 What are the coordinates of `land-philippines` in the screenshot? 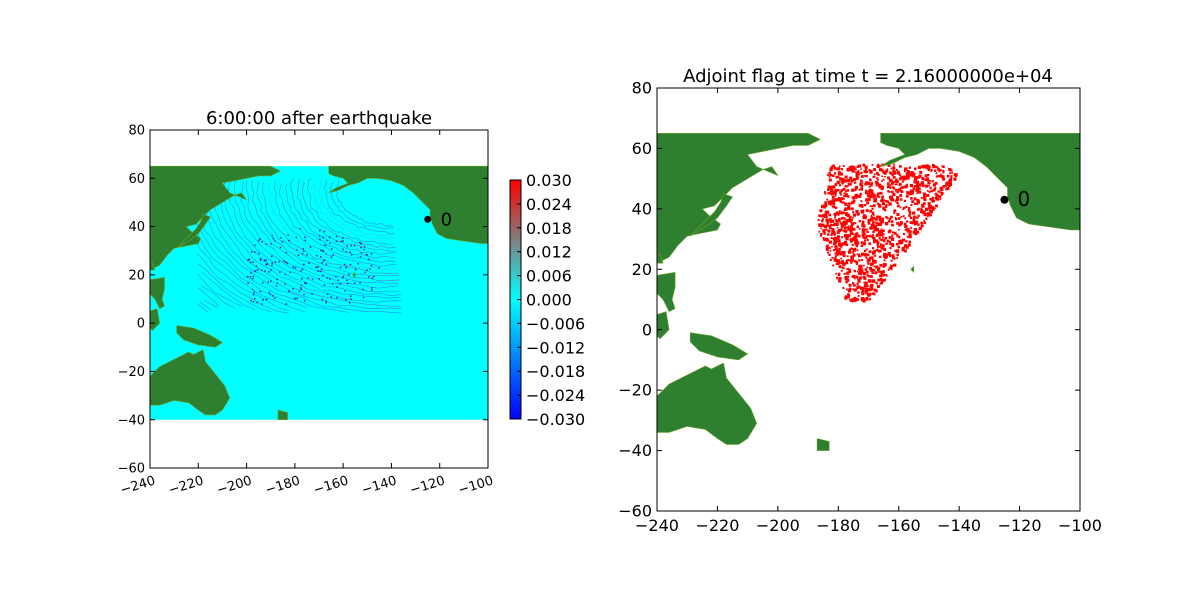 It's located at (157, 293).